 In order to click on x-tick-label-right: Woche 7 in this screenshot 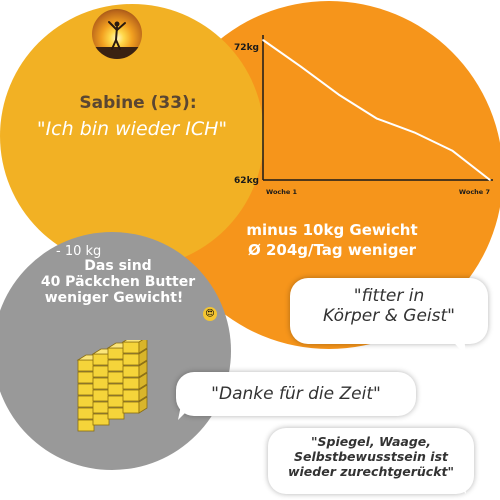, I will do `click(474, 192)`.